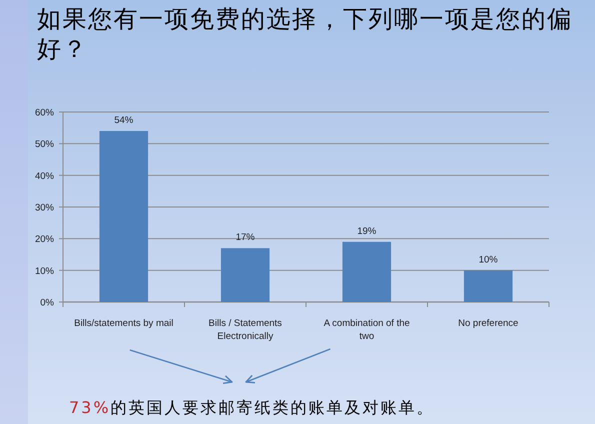 The image size is (595, 424). Describe the element at coordinates (44, 240) in the screenshot. I see `y-tick-label: 20%` at that location.